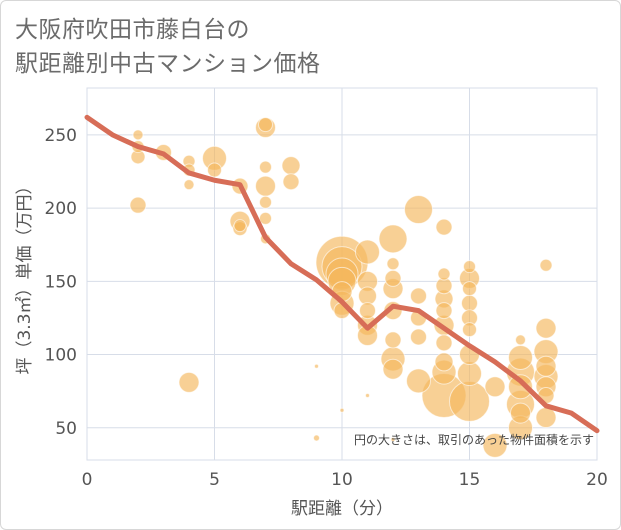 This screenshot has height=530, width=621. I want to click on chart-title: 大阪府吹田市藤白台の 駅距離別中古マンション価格, so click(168, 47).